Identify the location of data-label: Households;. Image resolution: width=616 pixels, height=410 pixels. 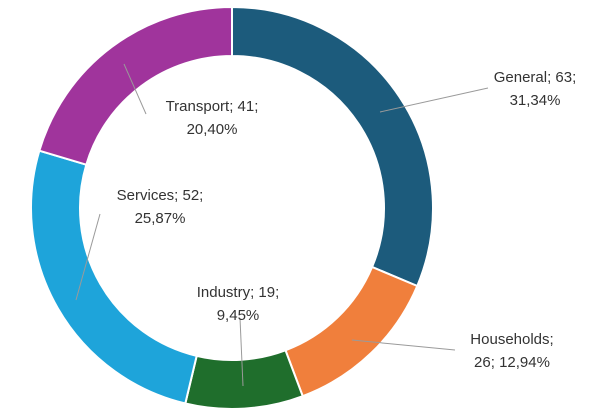
(511, 339).